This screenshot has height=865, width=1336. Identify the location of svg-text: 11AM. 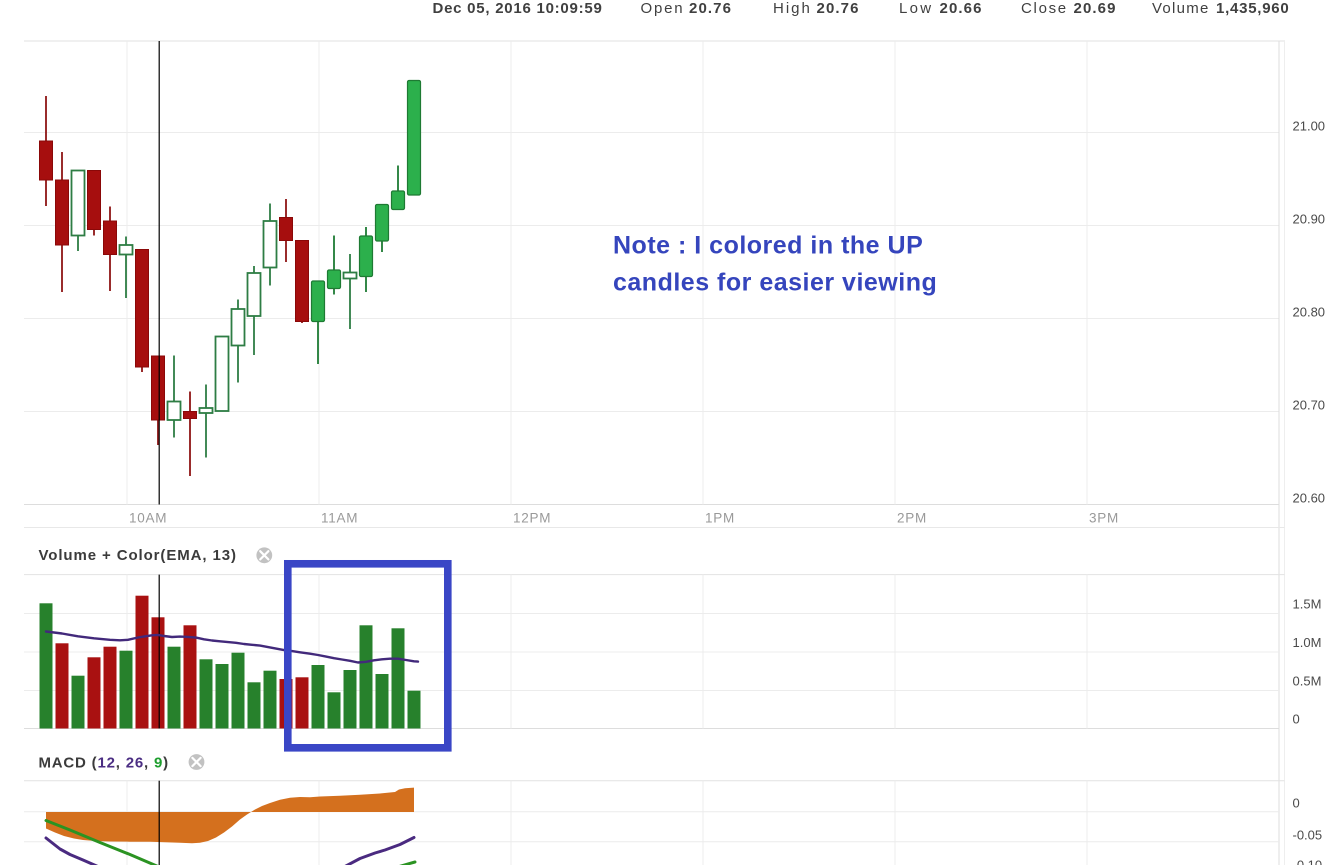
(339, 518).